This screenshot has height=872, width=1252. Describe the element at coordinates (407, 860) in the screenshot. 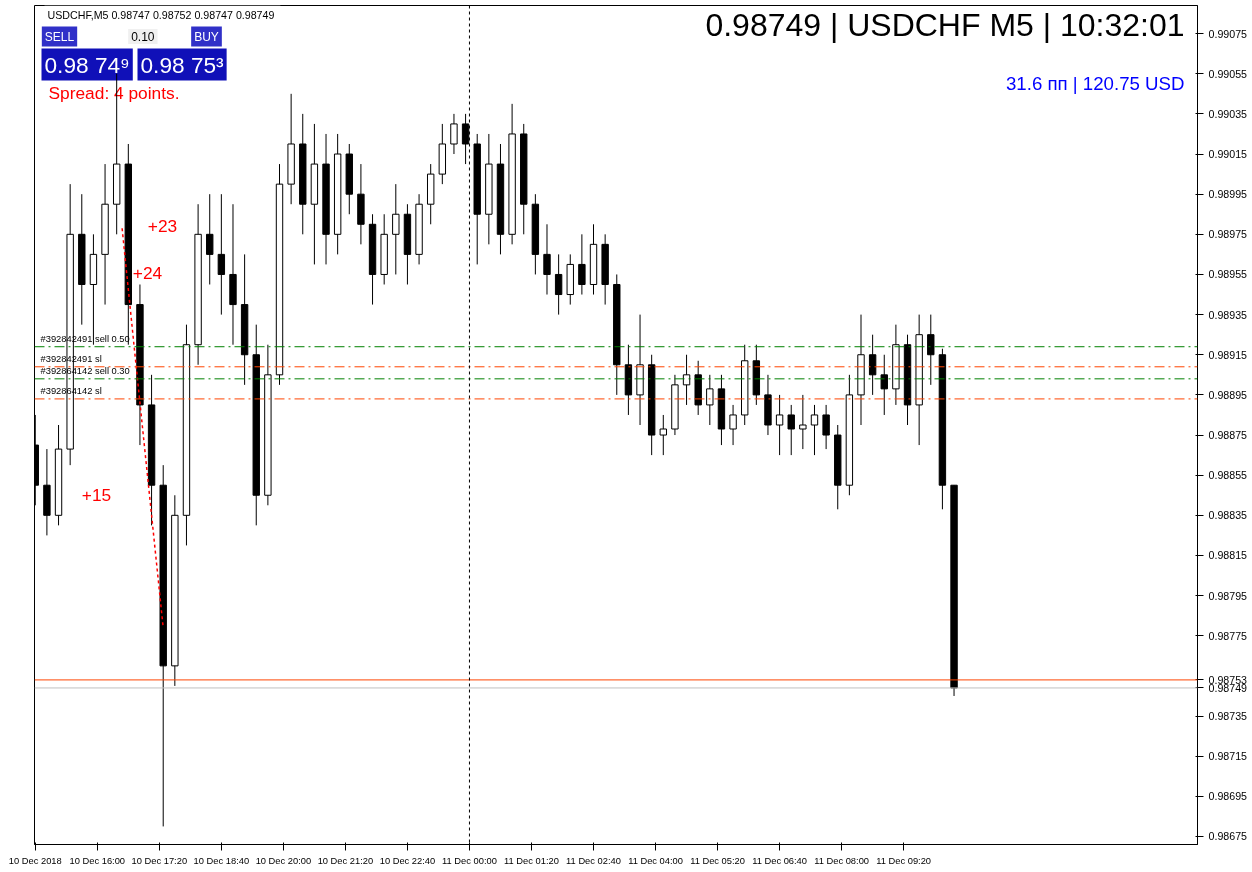

I see `x-tick-label: 10 Dec 22:40` at that location.